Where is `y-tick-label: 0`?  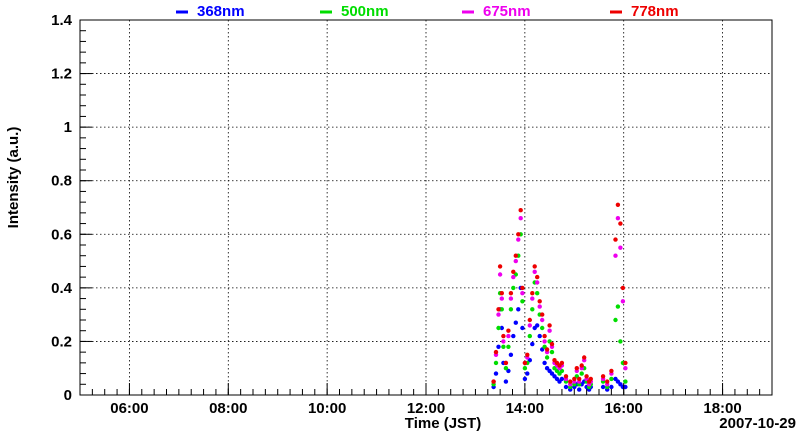
y-tick-label: 0 is located at coordinates (68, 395).